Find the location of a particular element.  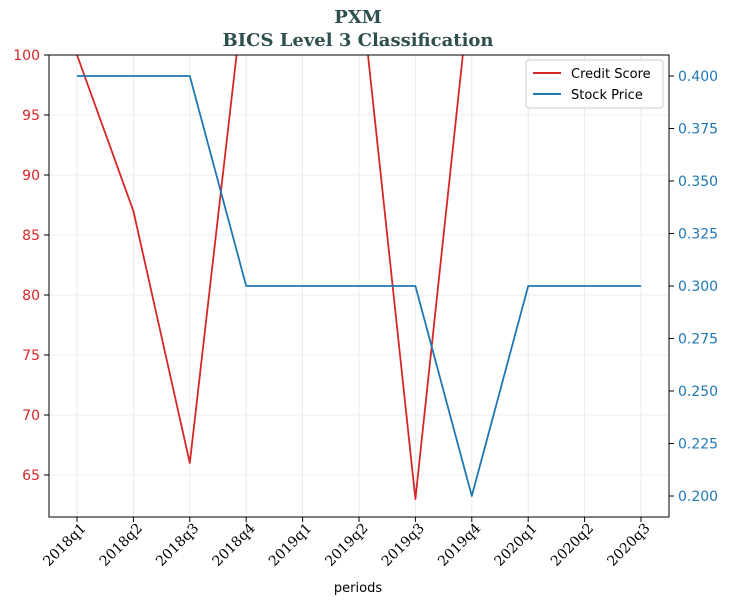

left-tick-label: 70 is located at coordinates (31, 416).